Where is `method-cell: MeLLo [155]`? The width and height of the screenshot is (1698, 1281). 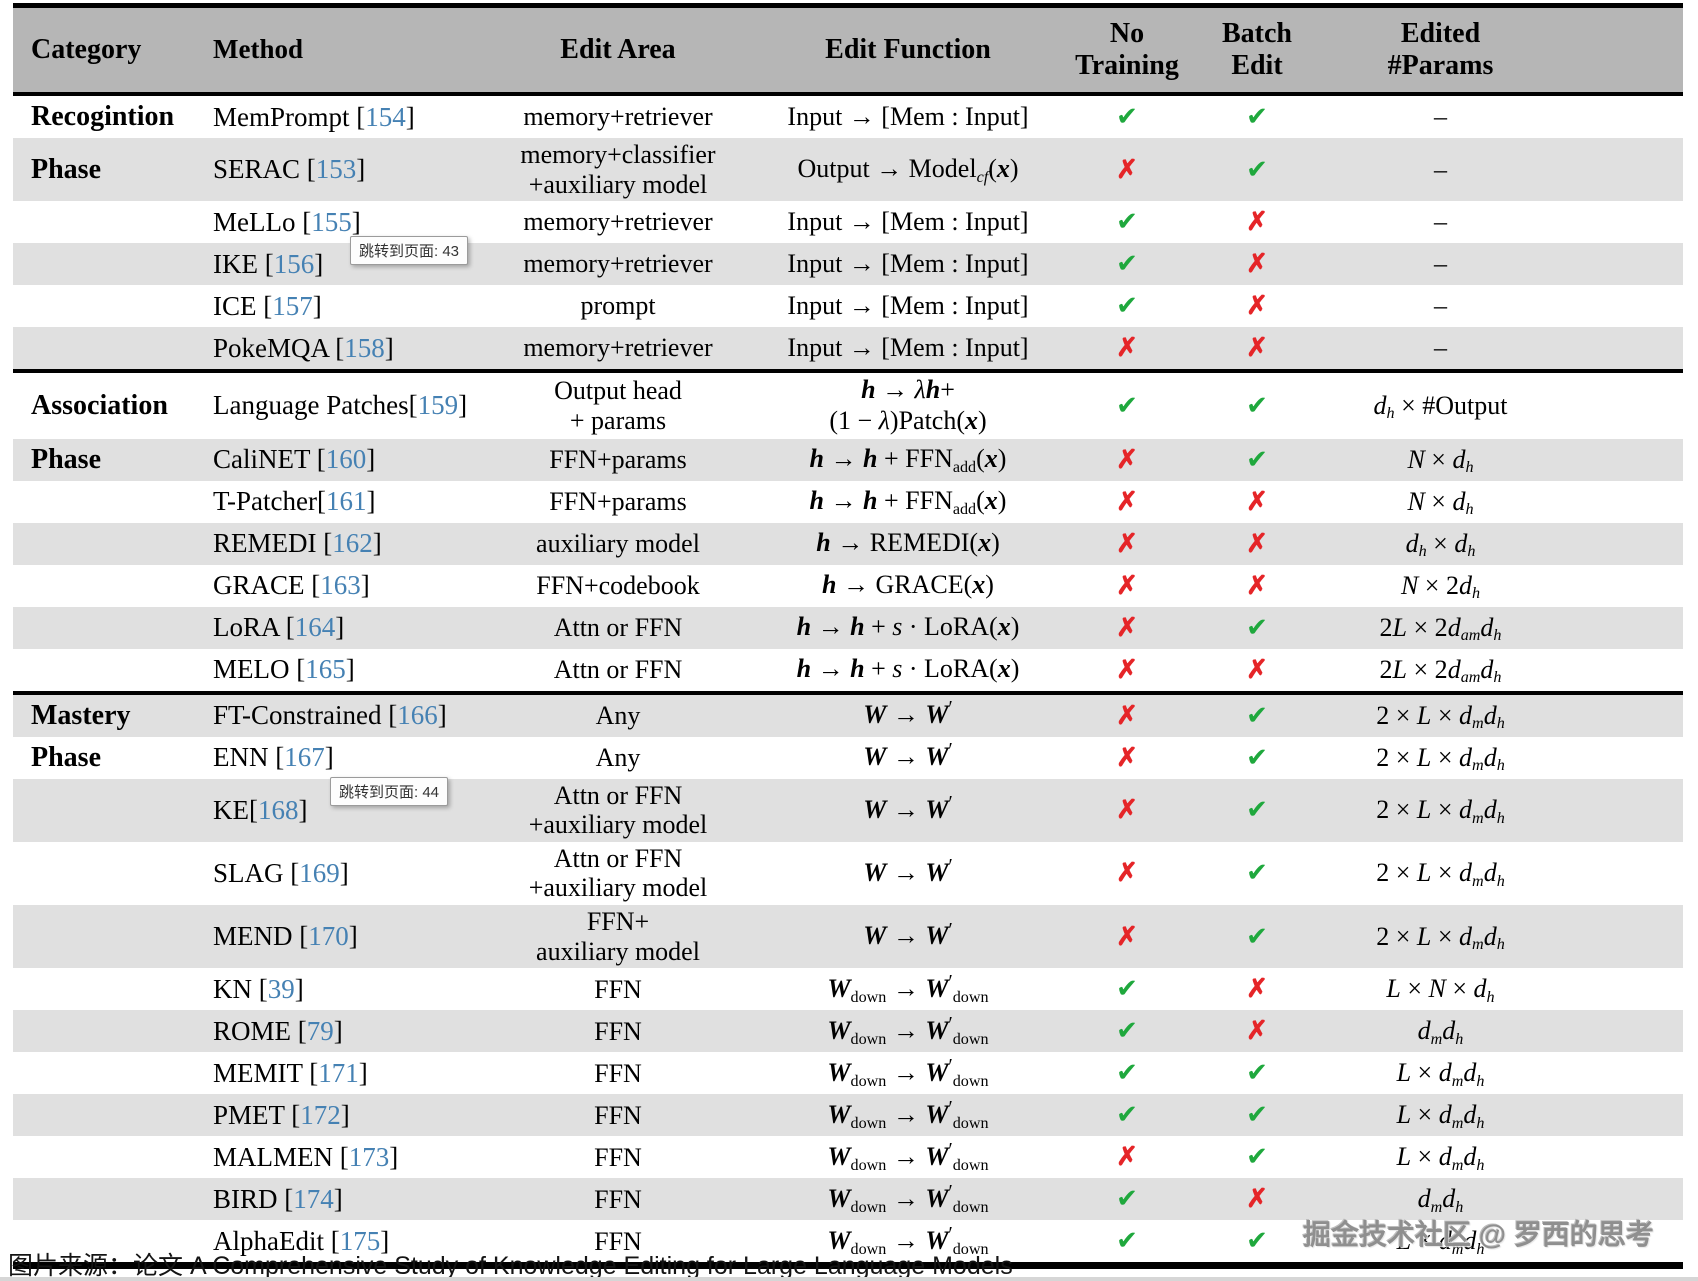 method-cell: MeLLo [155] is located at coordinates (338, 222).